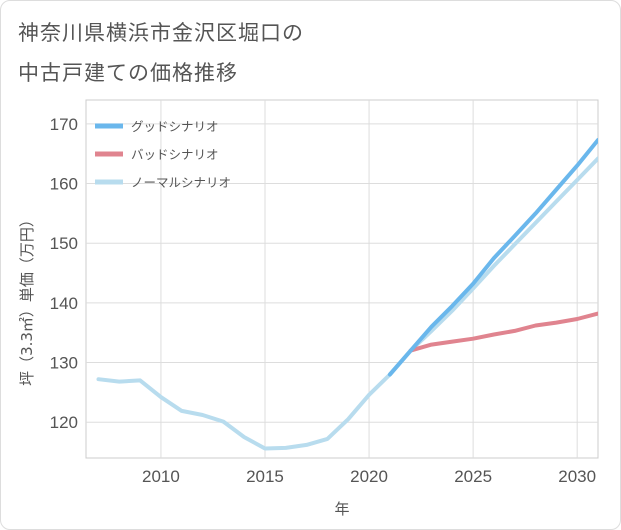 The image size is (621, 530). Describe the element at coordinates (27, 299) in the screenshot. I see `y-axis-title: 坪（3.3㎡）単価（万円）` at that location.